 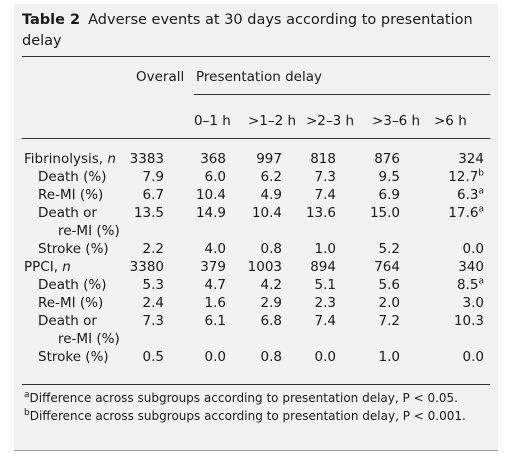 I want to click on column-header: >1–2 h, so click(x=272, y=121).